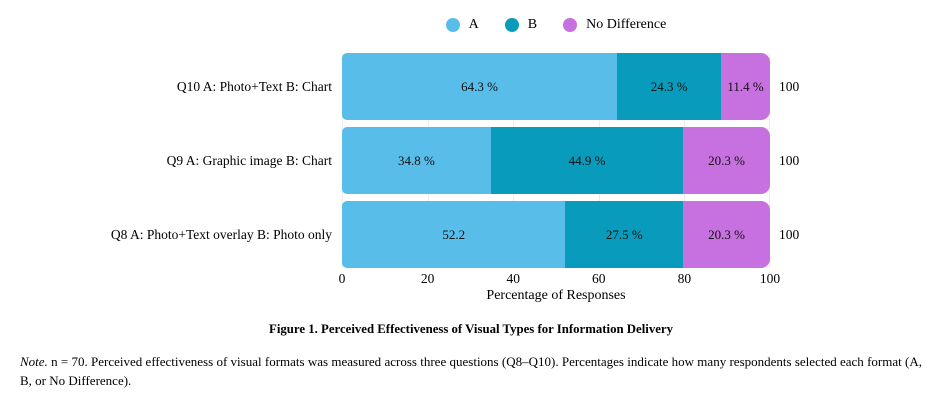 The image size is (942, 406). Describe the element at coordinates (427, 278) in the screenshot. I see `x-tick-label: 20` at that location.